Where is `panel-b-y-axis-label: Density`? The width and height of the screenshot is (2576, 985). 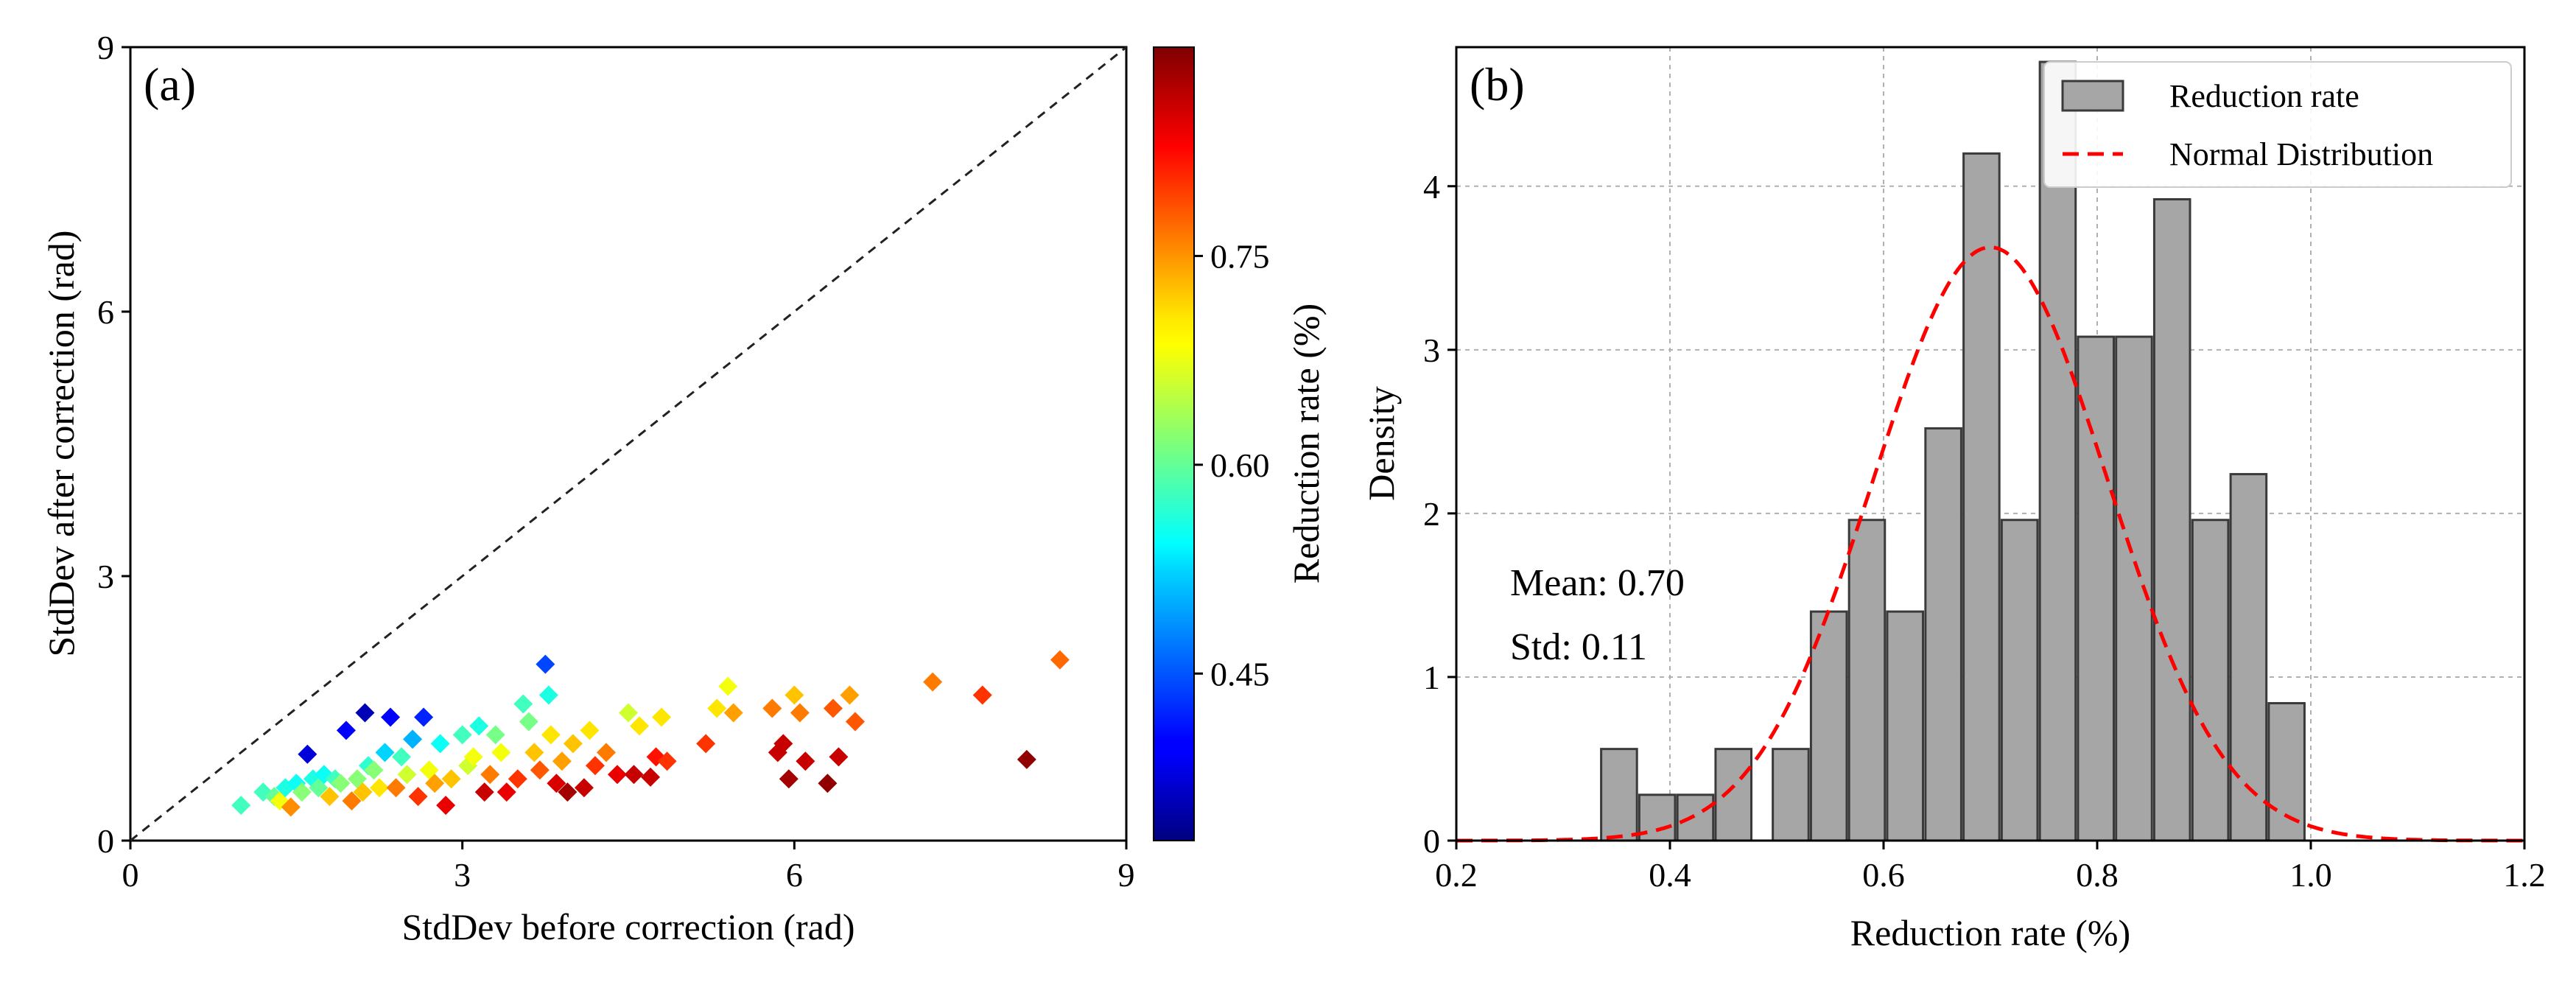 panel-b-y-axis-label: Density is located at coordinates (1381, 443).